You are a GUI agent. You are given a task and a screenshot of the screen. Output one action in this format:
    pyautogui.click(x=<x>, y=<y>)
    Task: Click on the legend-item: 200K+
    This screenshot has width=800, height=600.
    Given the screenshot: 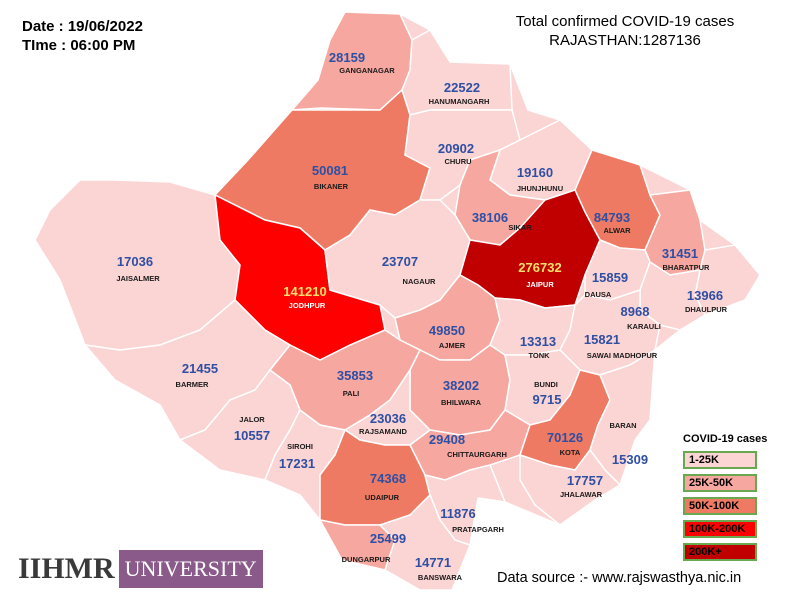 What is the action you would take?
    pyautogui.click(x=740, y=552)
    